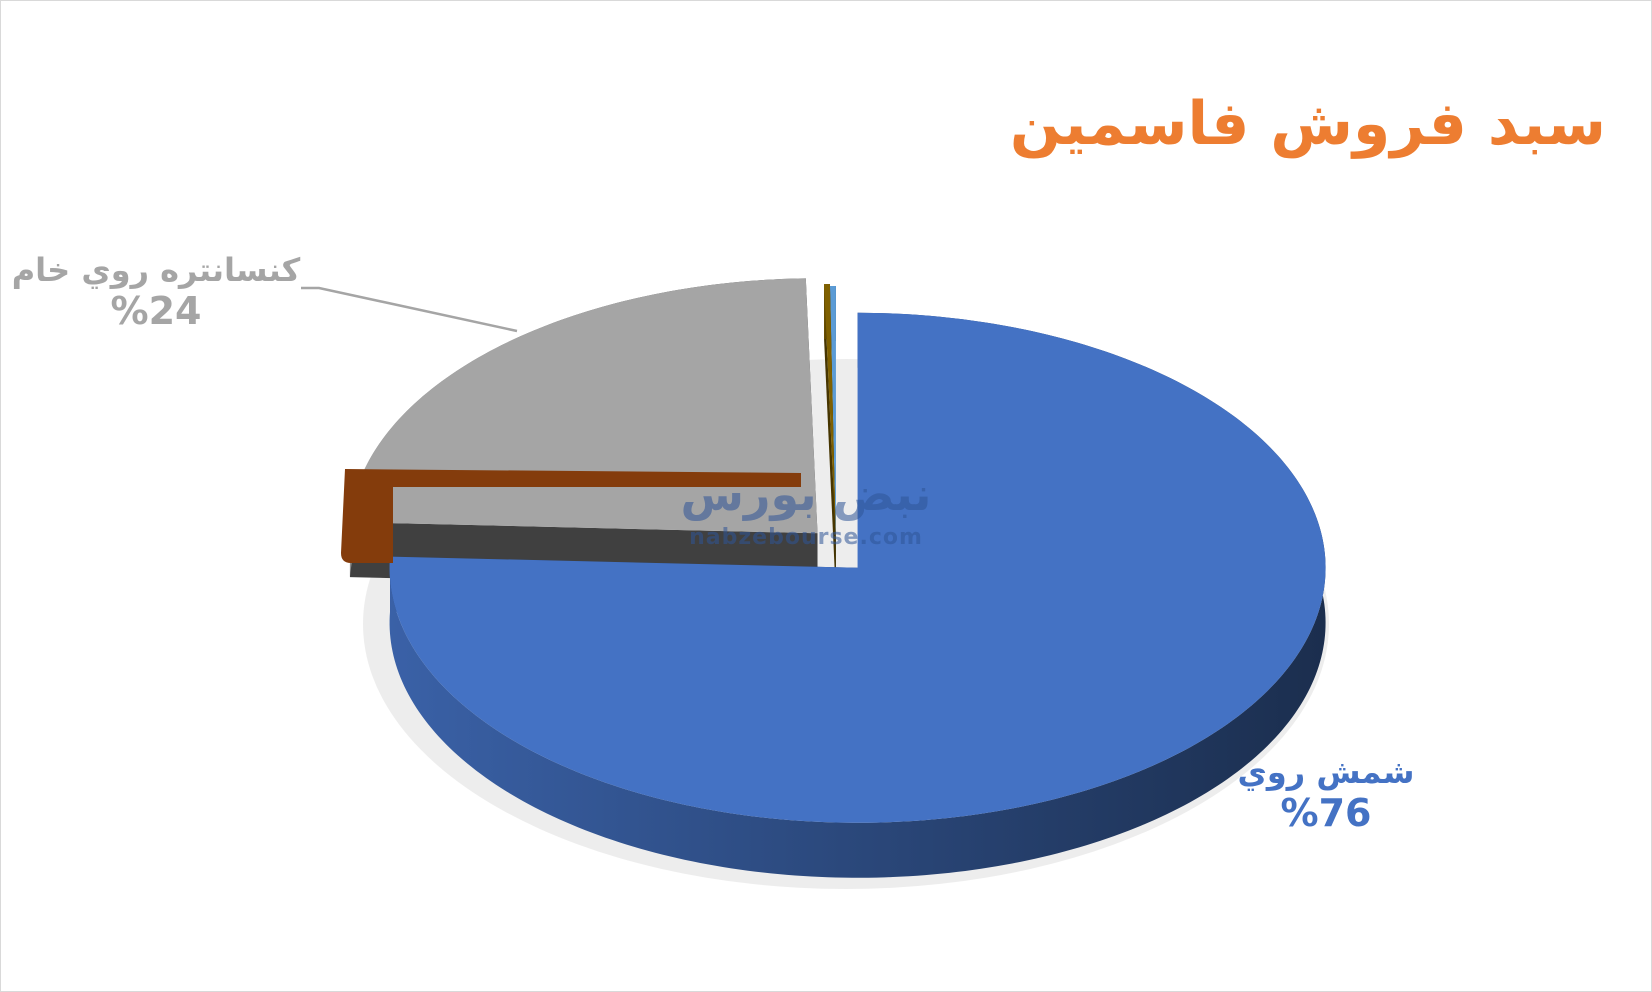 This screenshot has height=992, width=1652. Describe the element at coordinates (156, 311) in the screenshot. I see `data-label-percent: %24` at that location.